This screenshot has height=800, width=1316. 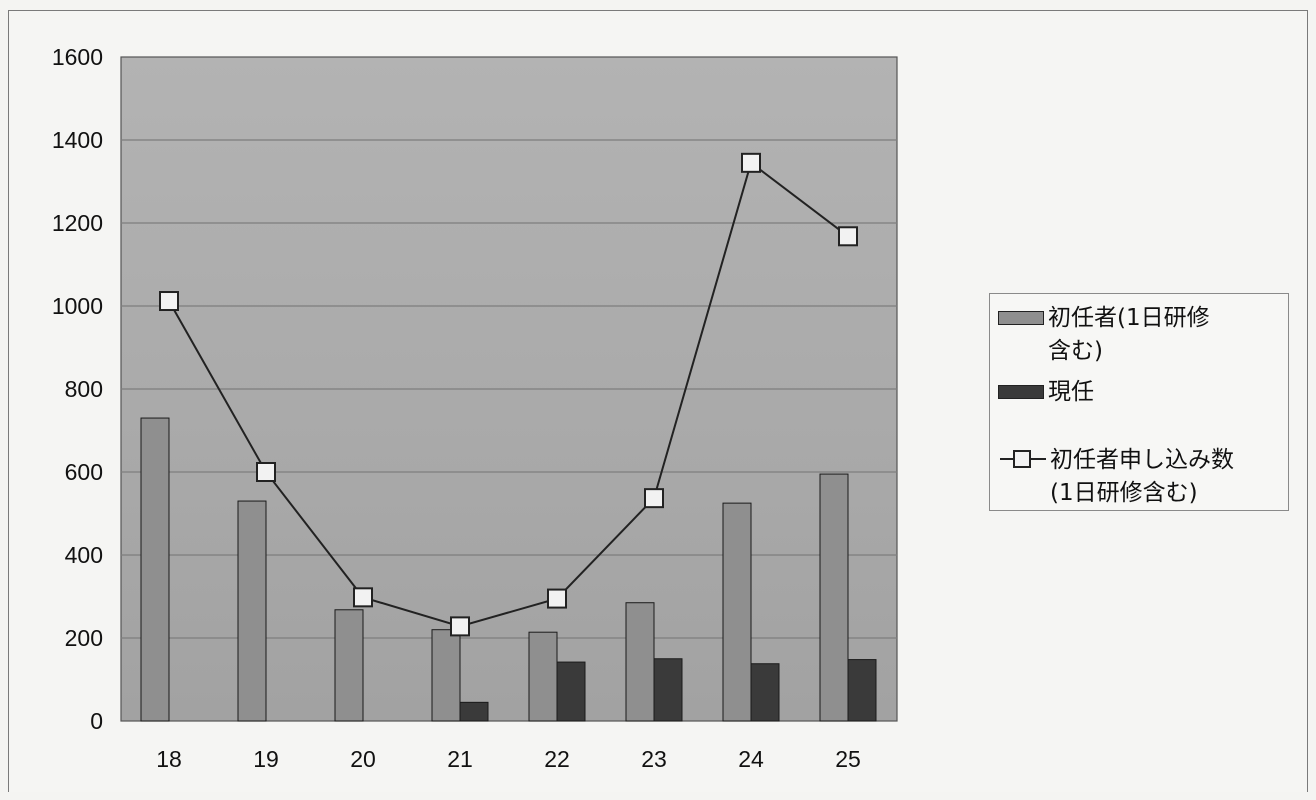 What do you see at coordinates (77, 223) in the screenshot?
I see `y-tick-label: 1200` at bounding box center [77, 223].